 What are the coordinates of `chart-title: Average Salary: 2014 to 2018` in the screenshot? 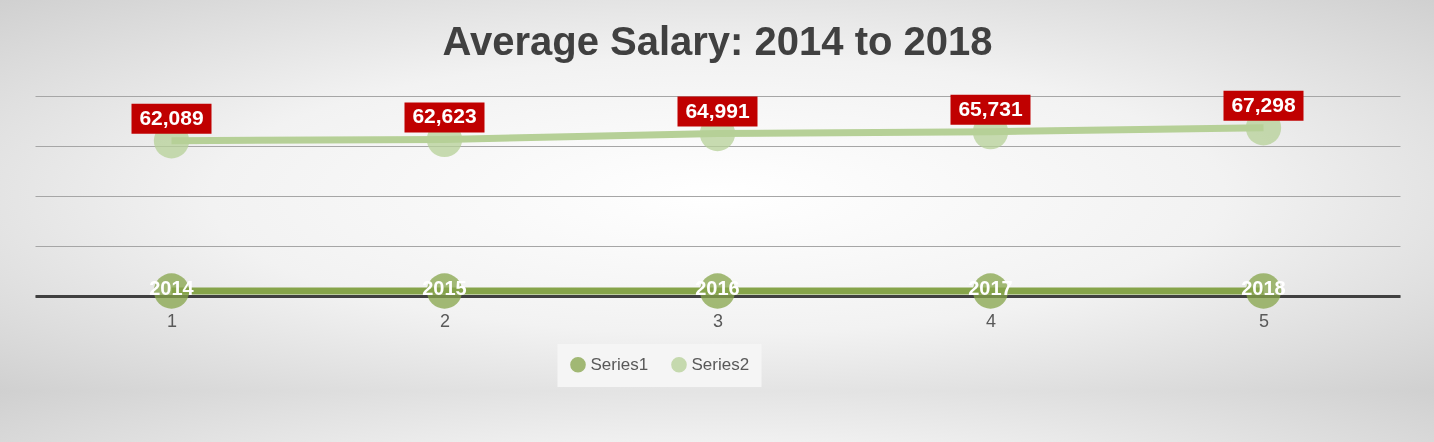 It's located at (717, 40).